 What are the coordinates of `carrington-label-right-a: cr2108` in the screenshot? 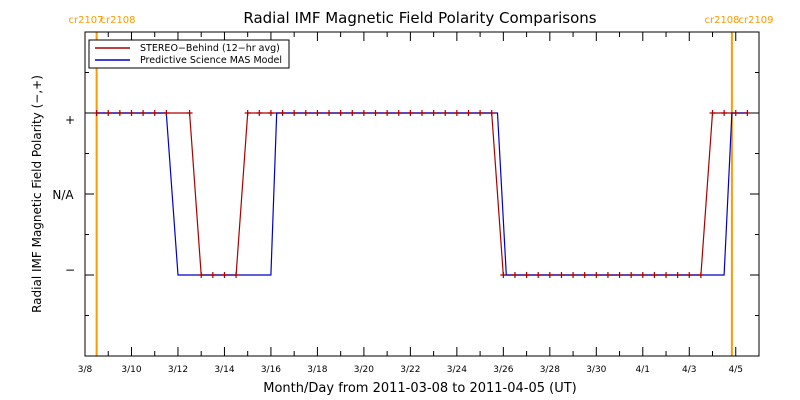 It's located at (721, 20).